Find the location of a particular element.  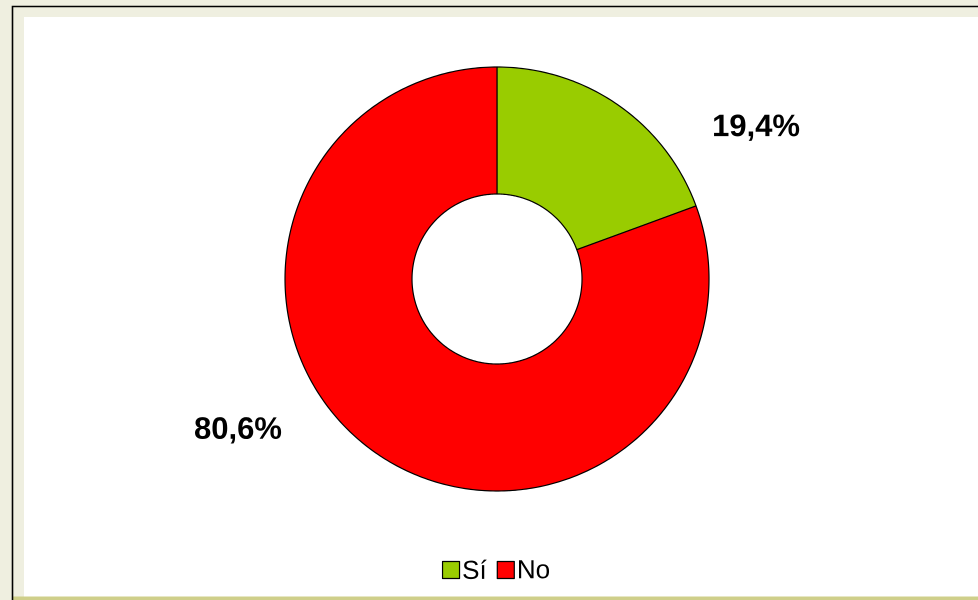

data-label: 19,4% is located at coordinates (757, 127).